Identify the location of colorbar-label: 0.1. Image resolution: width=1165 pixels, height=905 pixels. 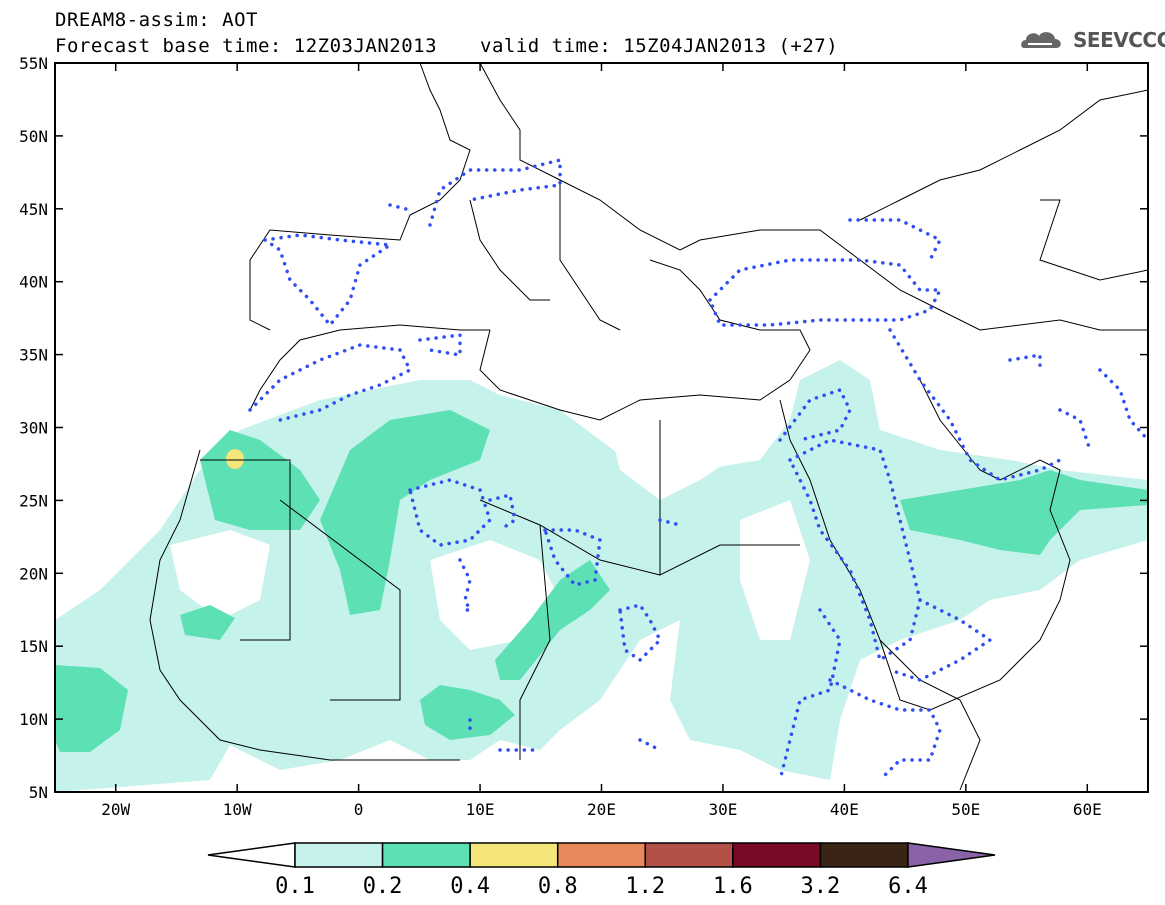
(295, 886).